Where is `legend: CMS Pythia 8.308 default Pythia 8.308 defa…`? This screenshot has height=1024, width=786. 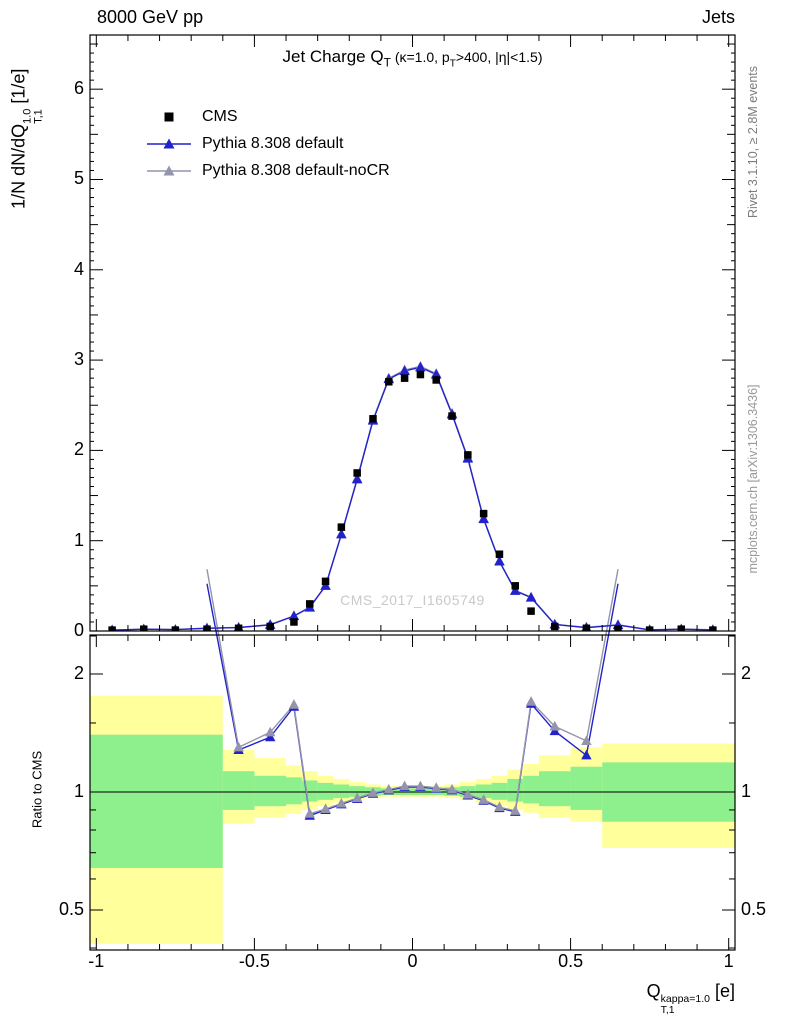
legend: CMS Pythia 8.308 default Pythia 8.308 defa… is located at coordinates (268, 143).